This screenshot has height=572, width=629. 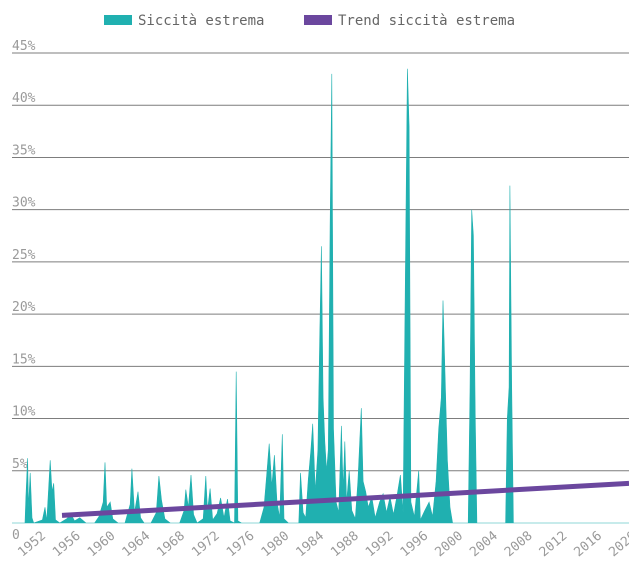 I want to click on x-tick-label: 1960, so click(x=102, y=545).